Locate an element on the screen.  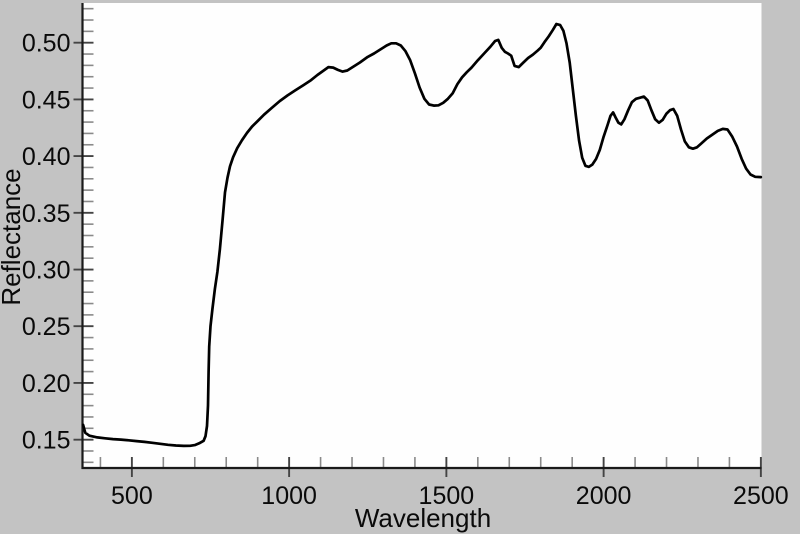
x-tick-label: 1500 is located at coordinates (447, 496).